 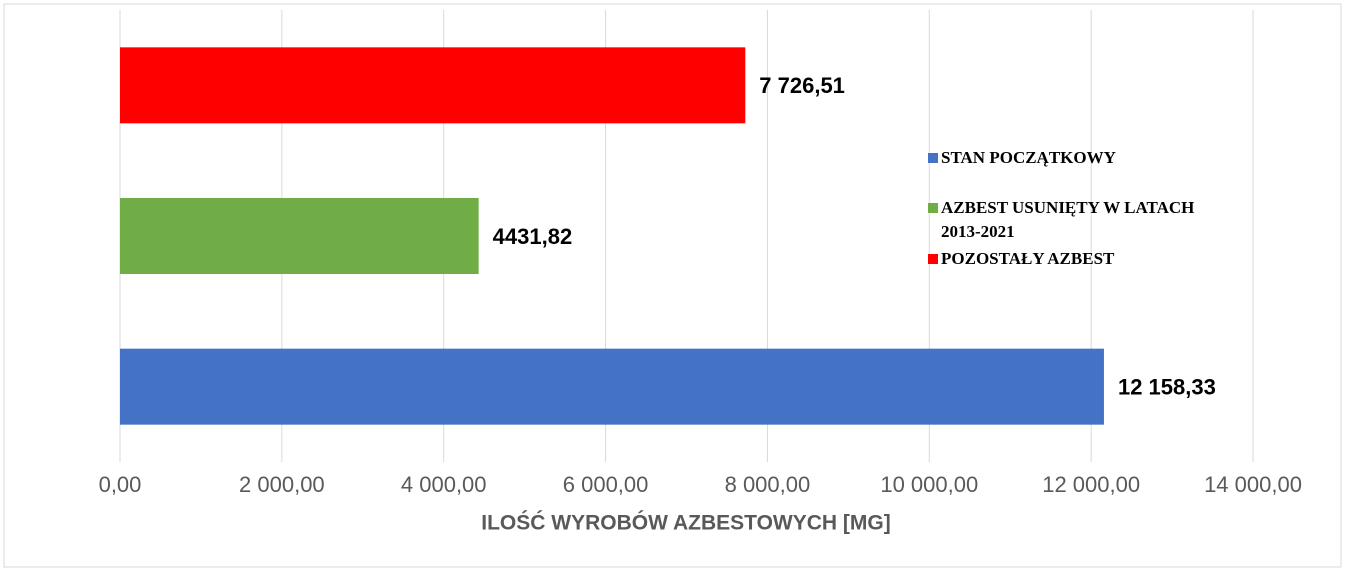 I want to click on x-tick-label: 6 000,00, so click(x=606, y=484).